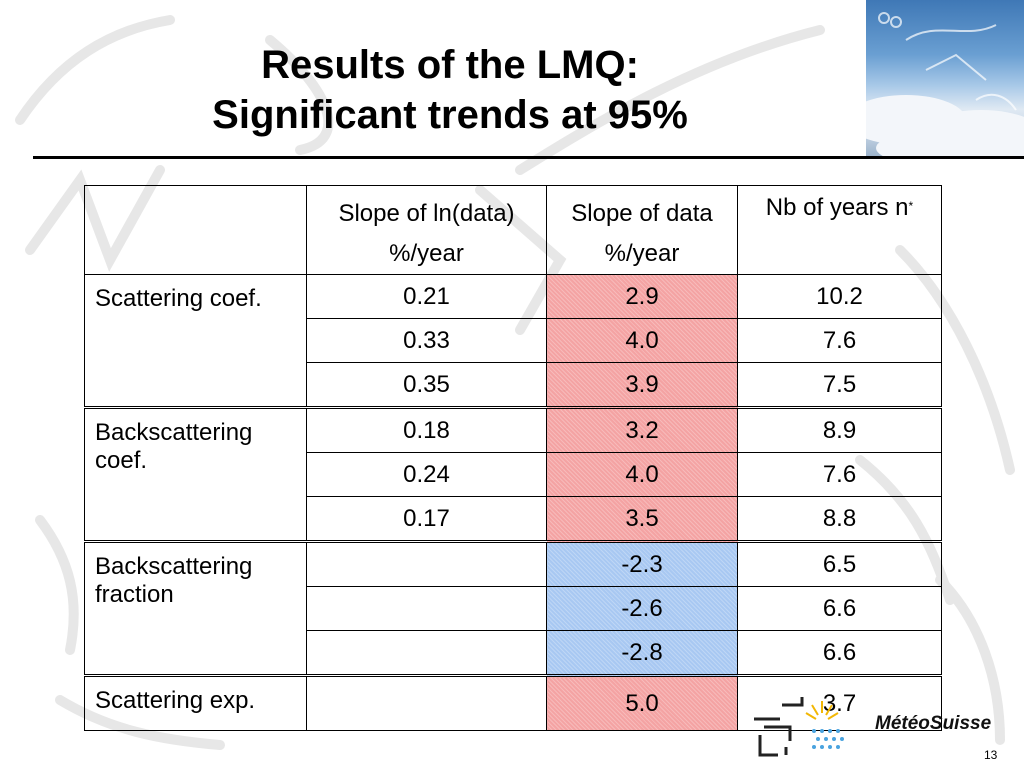 Image resolution: width=1024 pixels, height=768 pixels. I want to click on header-slope-data-unit: %/year, so click(642, 253).